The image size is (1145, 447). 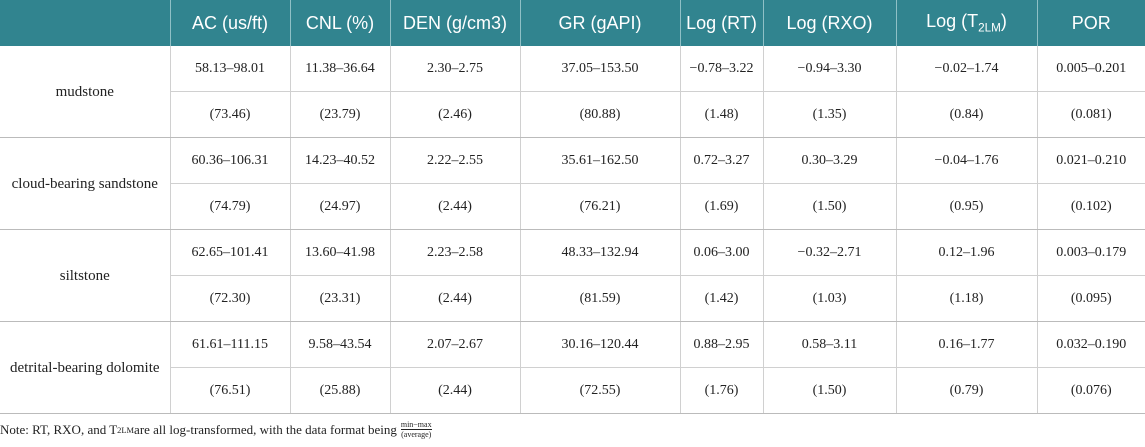 What do you see at coordinates (599, 252) in the screenshot?
I see `range-cell: 48.33–132.94` at bounding box center [599, 252].